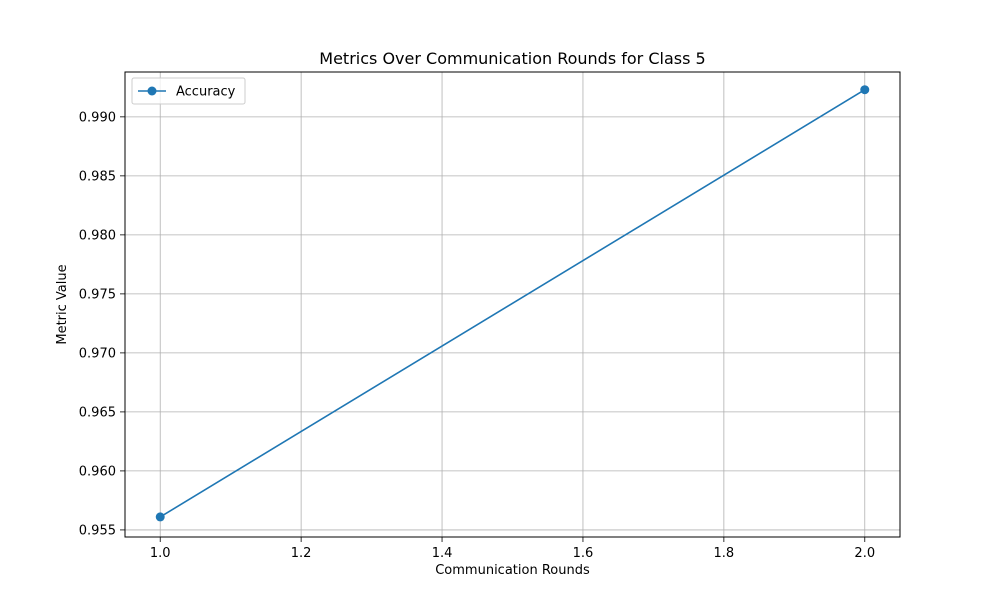 This screenshot has width=1000, height=600. I want to click on x-tick-label: 1.0, so click(160, 553).